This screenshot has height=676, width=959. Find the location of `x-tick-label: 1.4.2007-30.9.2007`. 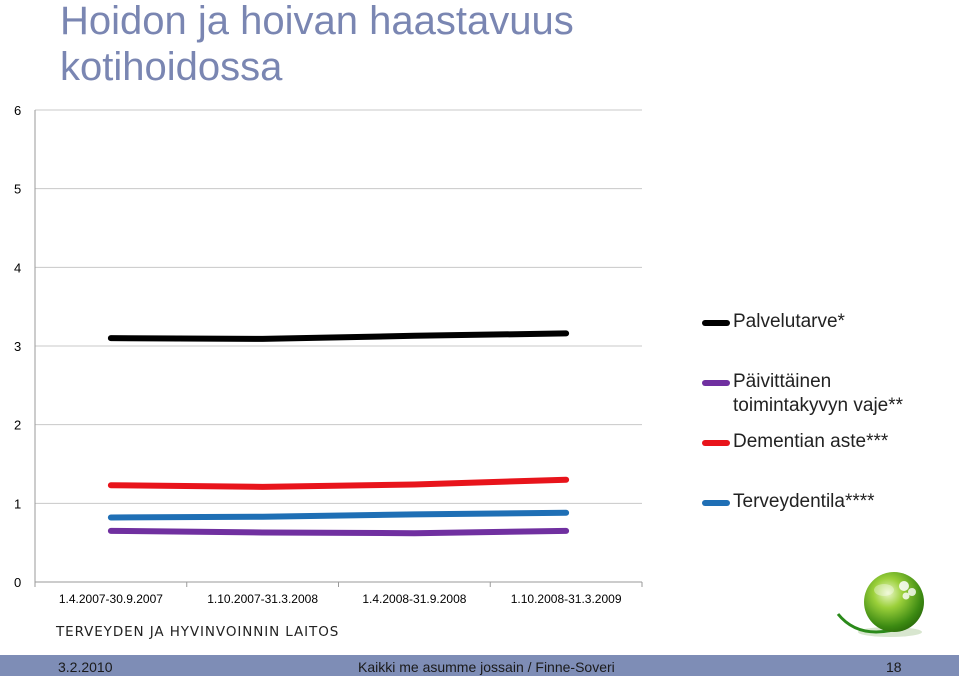

x-tick-label: 1.4.2007-30.9.2007 is located at coordinates (111, 599).